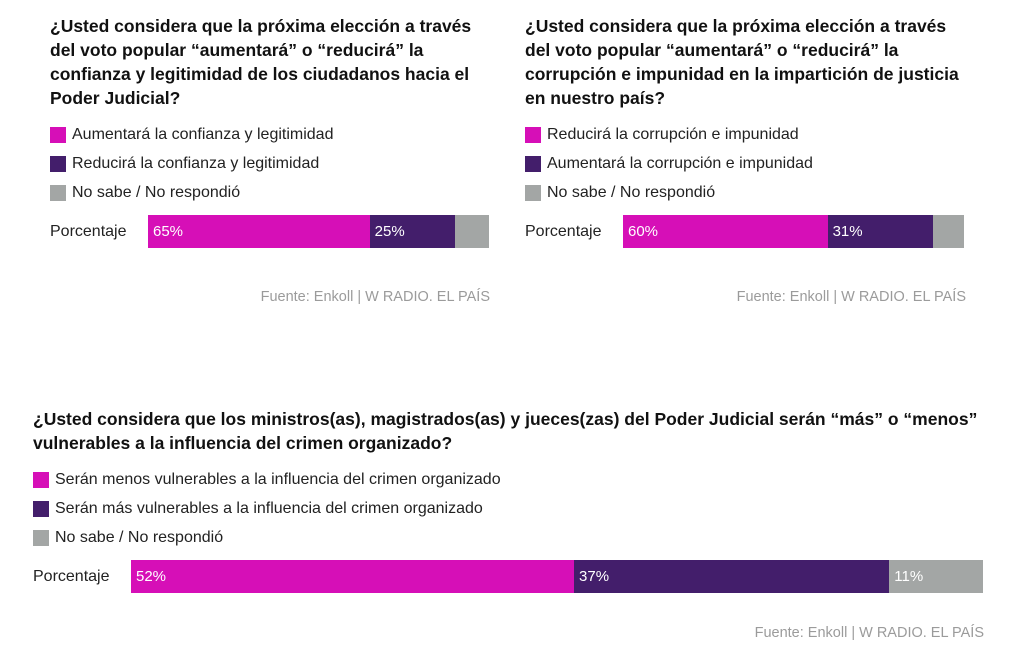 This screenshot has width=1024, height=659. Describe the element at coordinates (203, 134) in the screenshot. I see `legend-label: Aumentará la confianza y legitimidad` at that location.